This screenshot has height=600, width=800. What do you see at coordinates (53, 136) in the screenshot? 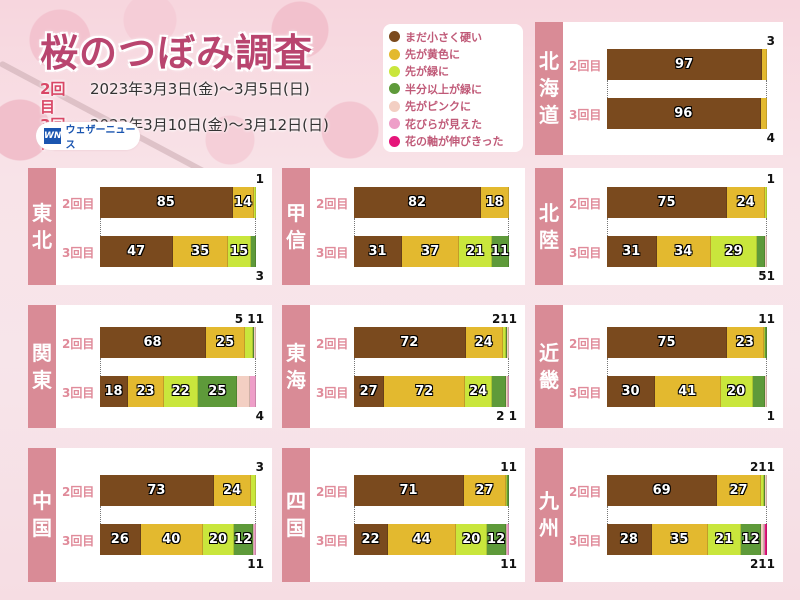
I see `wn-logo-icon: WN` at bounding box center [53, 136].